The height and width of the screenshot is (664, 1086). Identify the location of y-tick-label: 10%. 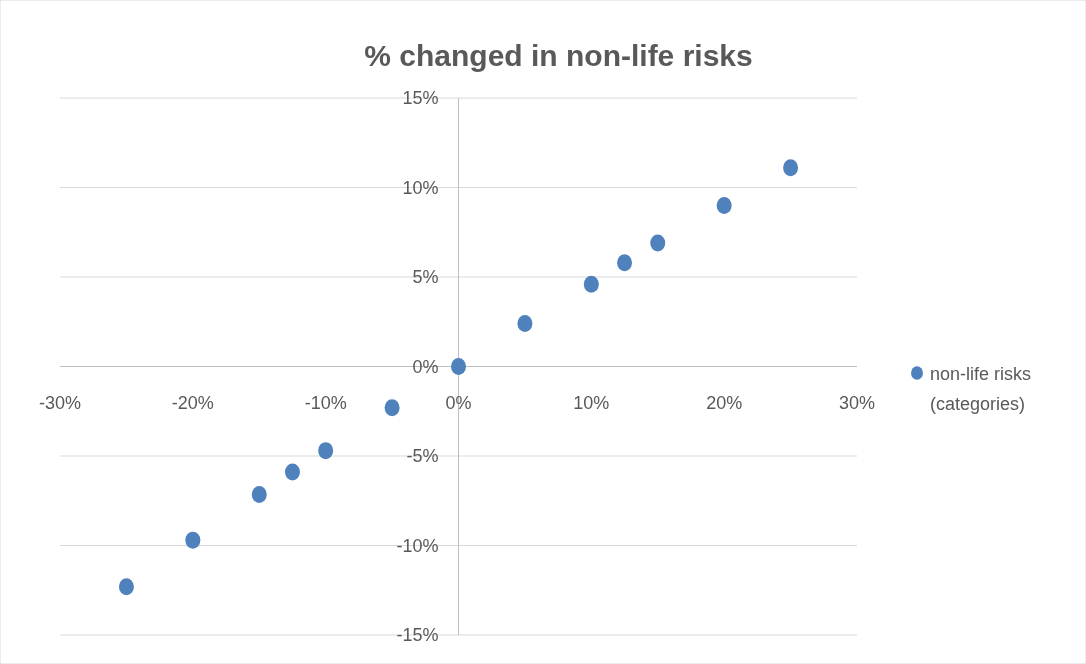
(420, 187).